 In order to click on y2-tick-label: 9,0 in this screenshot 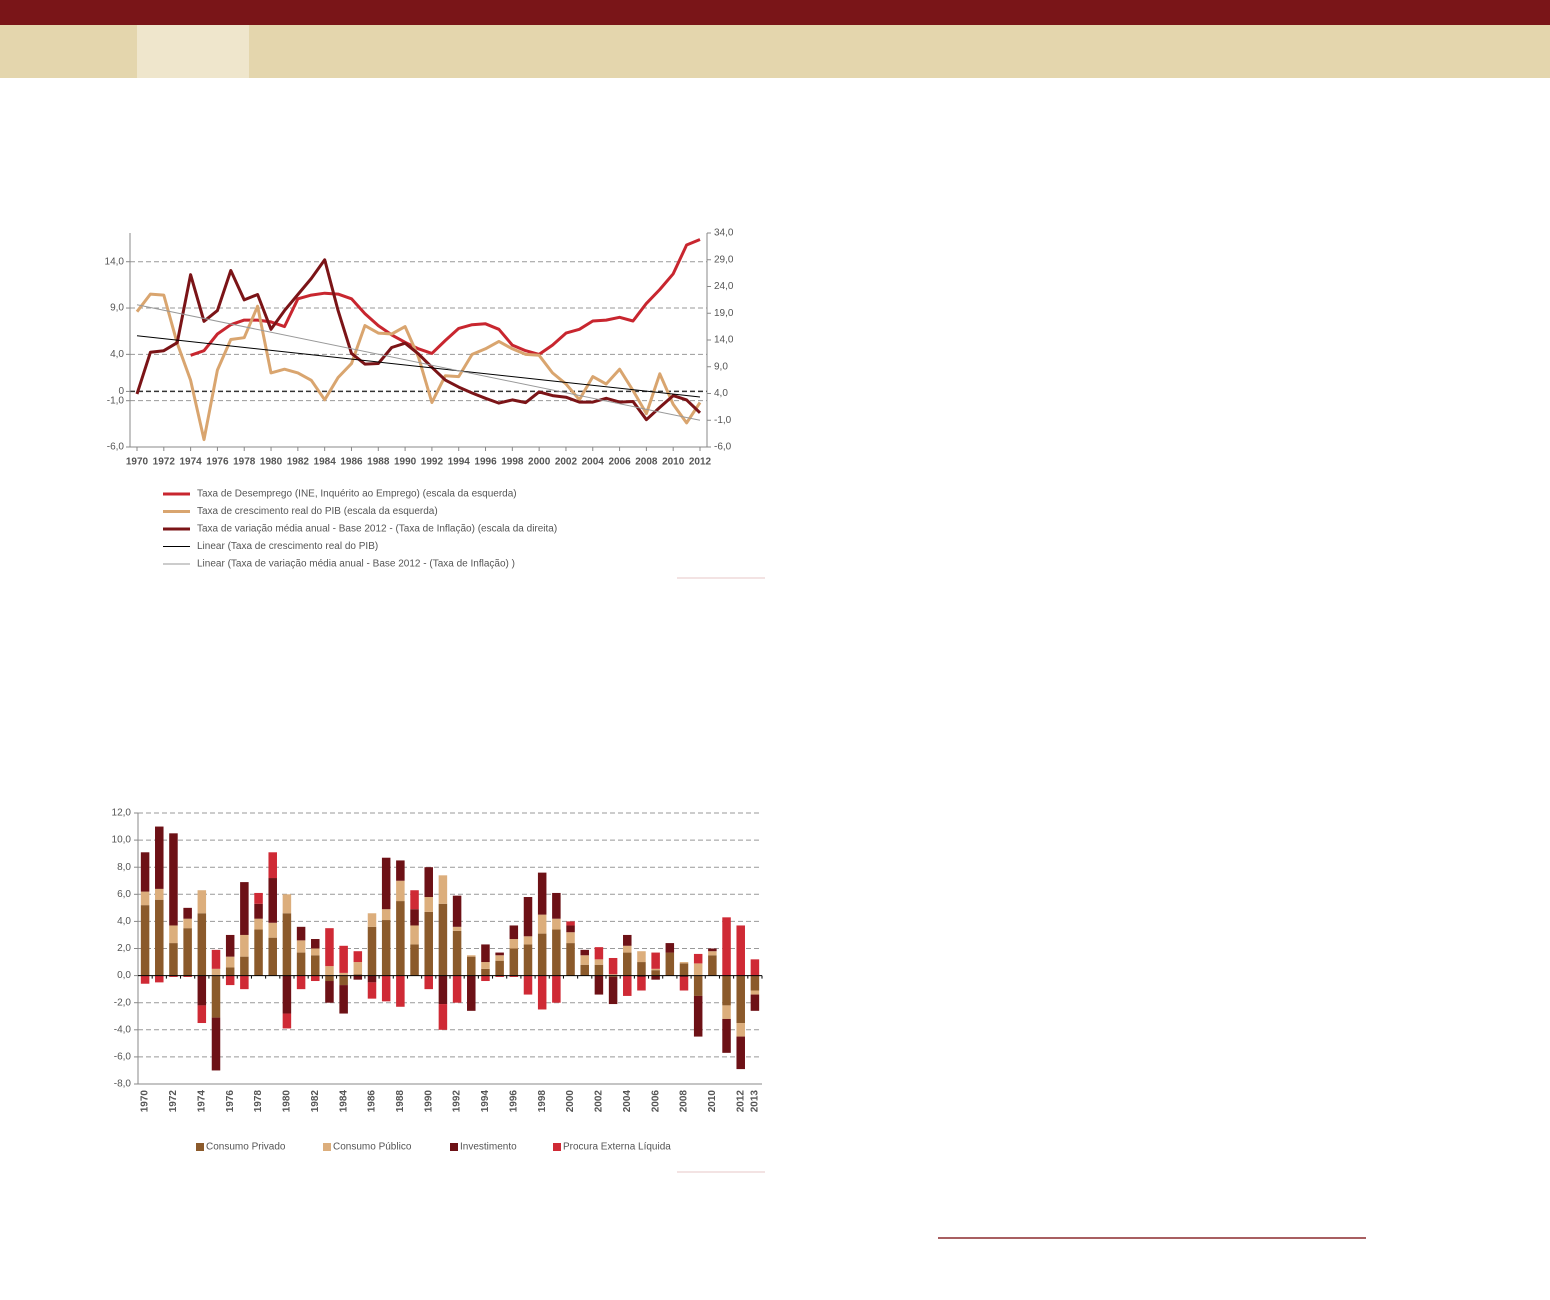, I will do `click(721, 366)`.